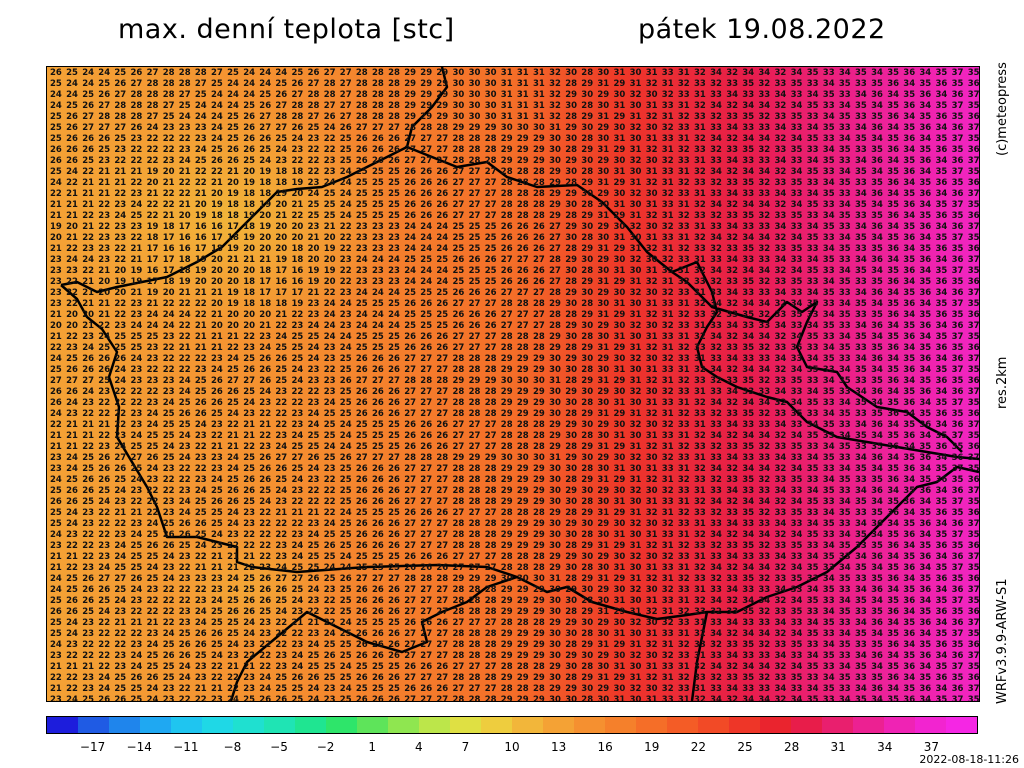 This screenshot has width=1024, height=768. I want to click on colorbar-swatch, so click(837, 725).